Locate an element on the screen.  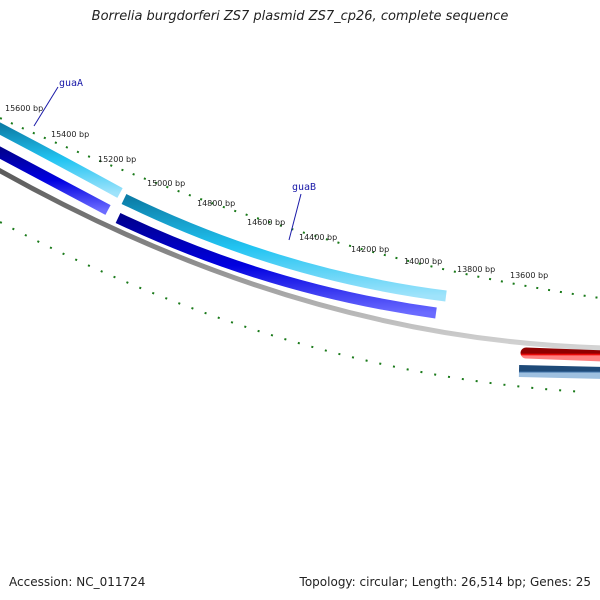
guaA-leader-line is located at coordinates (46, 106).